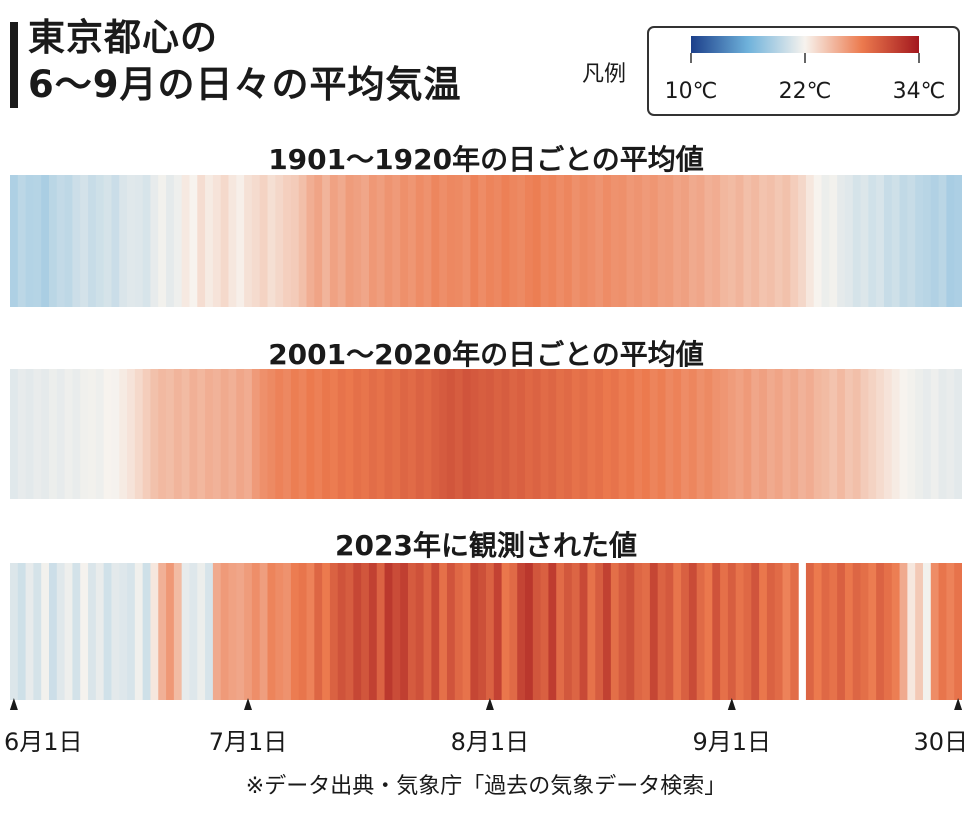 The height and width of the screenshot is (827, 972). What do you see at coordinates (691, 91) in the screenshot?
I see `legend-min-label: 10℃` at bounding box center [691, 91].